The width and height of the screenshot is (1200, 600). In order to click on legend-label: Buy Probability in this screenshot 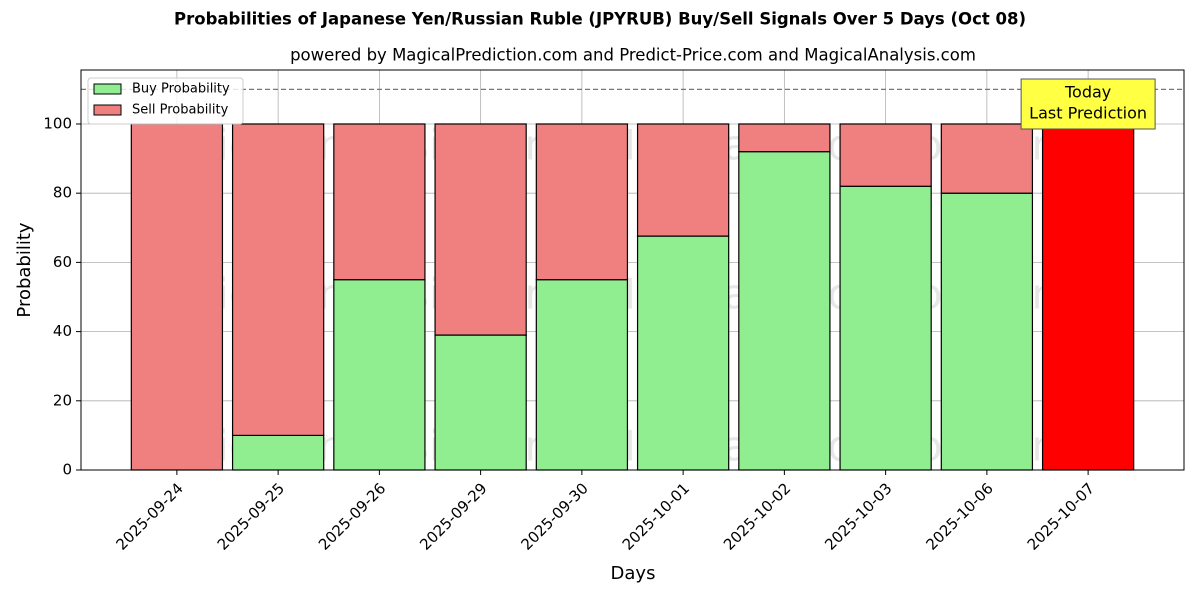, I will do `click(181, 89)`.